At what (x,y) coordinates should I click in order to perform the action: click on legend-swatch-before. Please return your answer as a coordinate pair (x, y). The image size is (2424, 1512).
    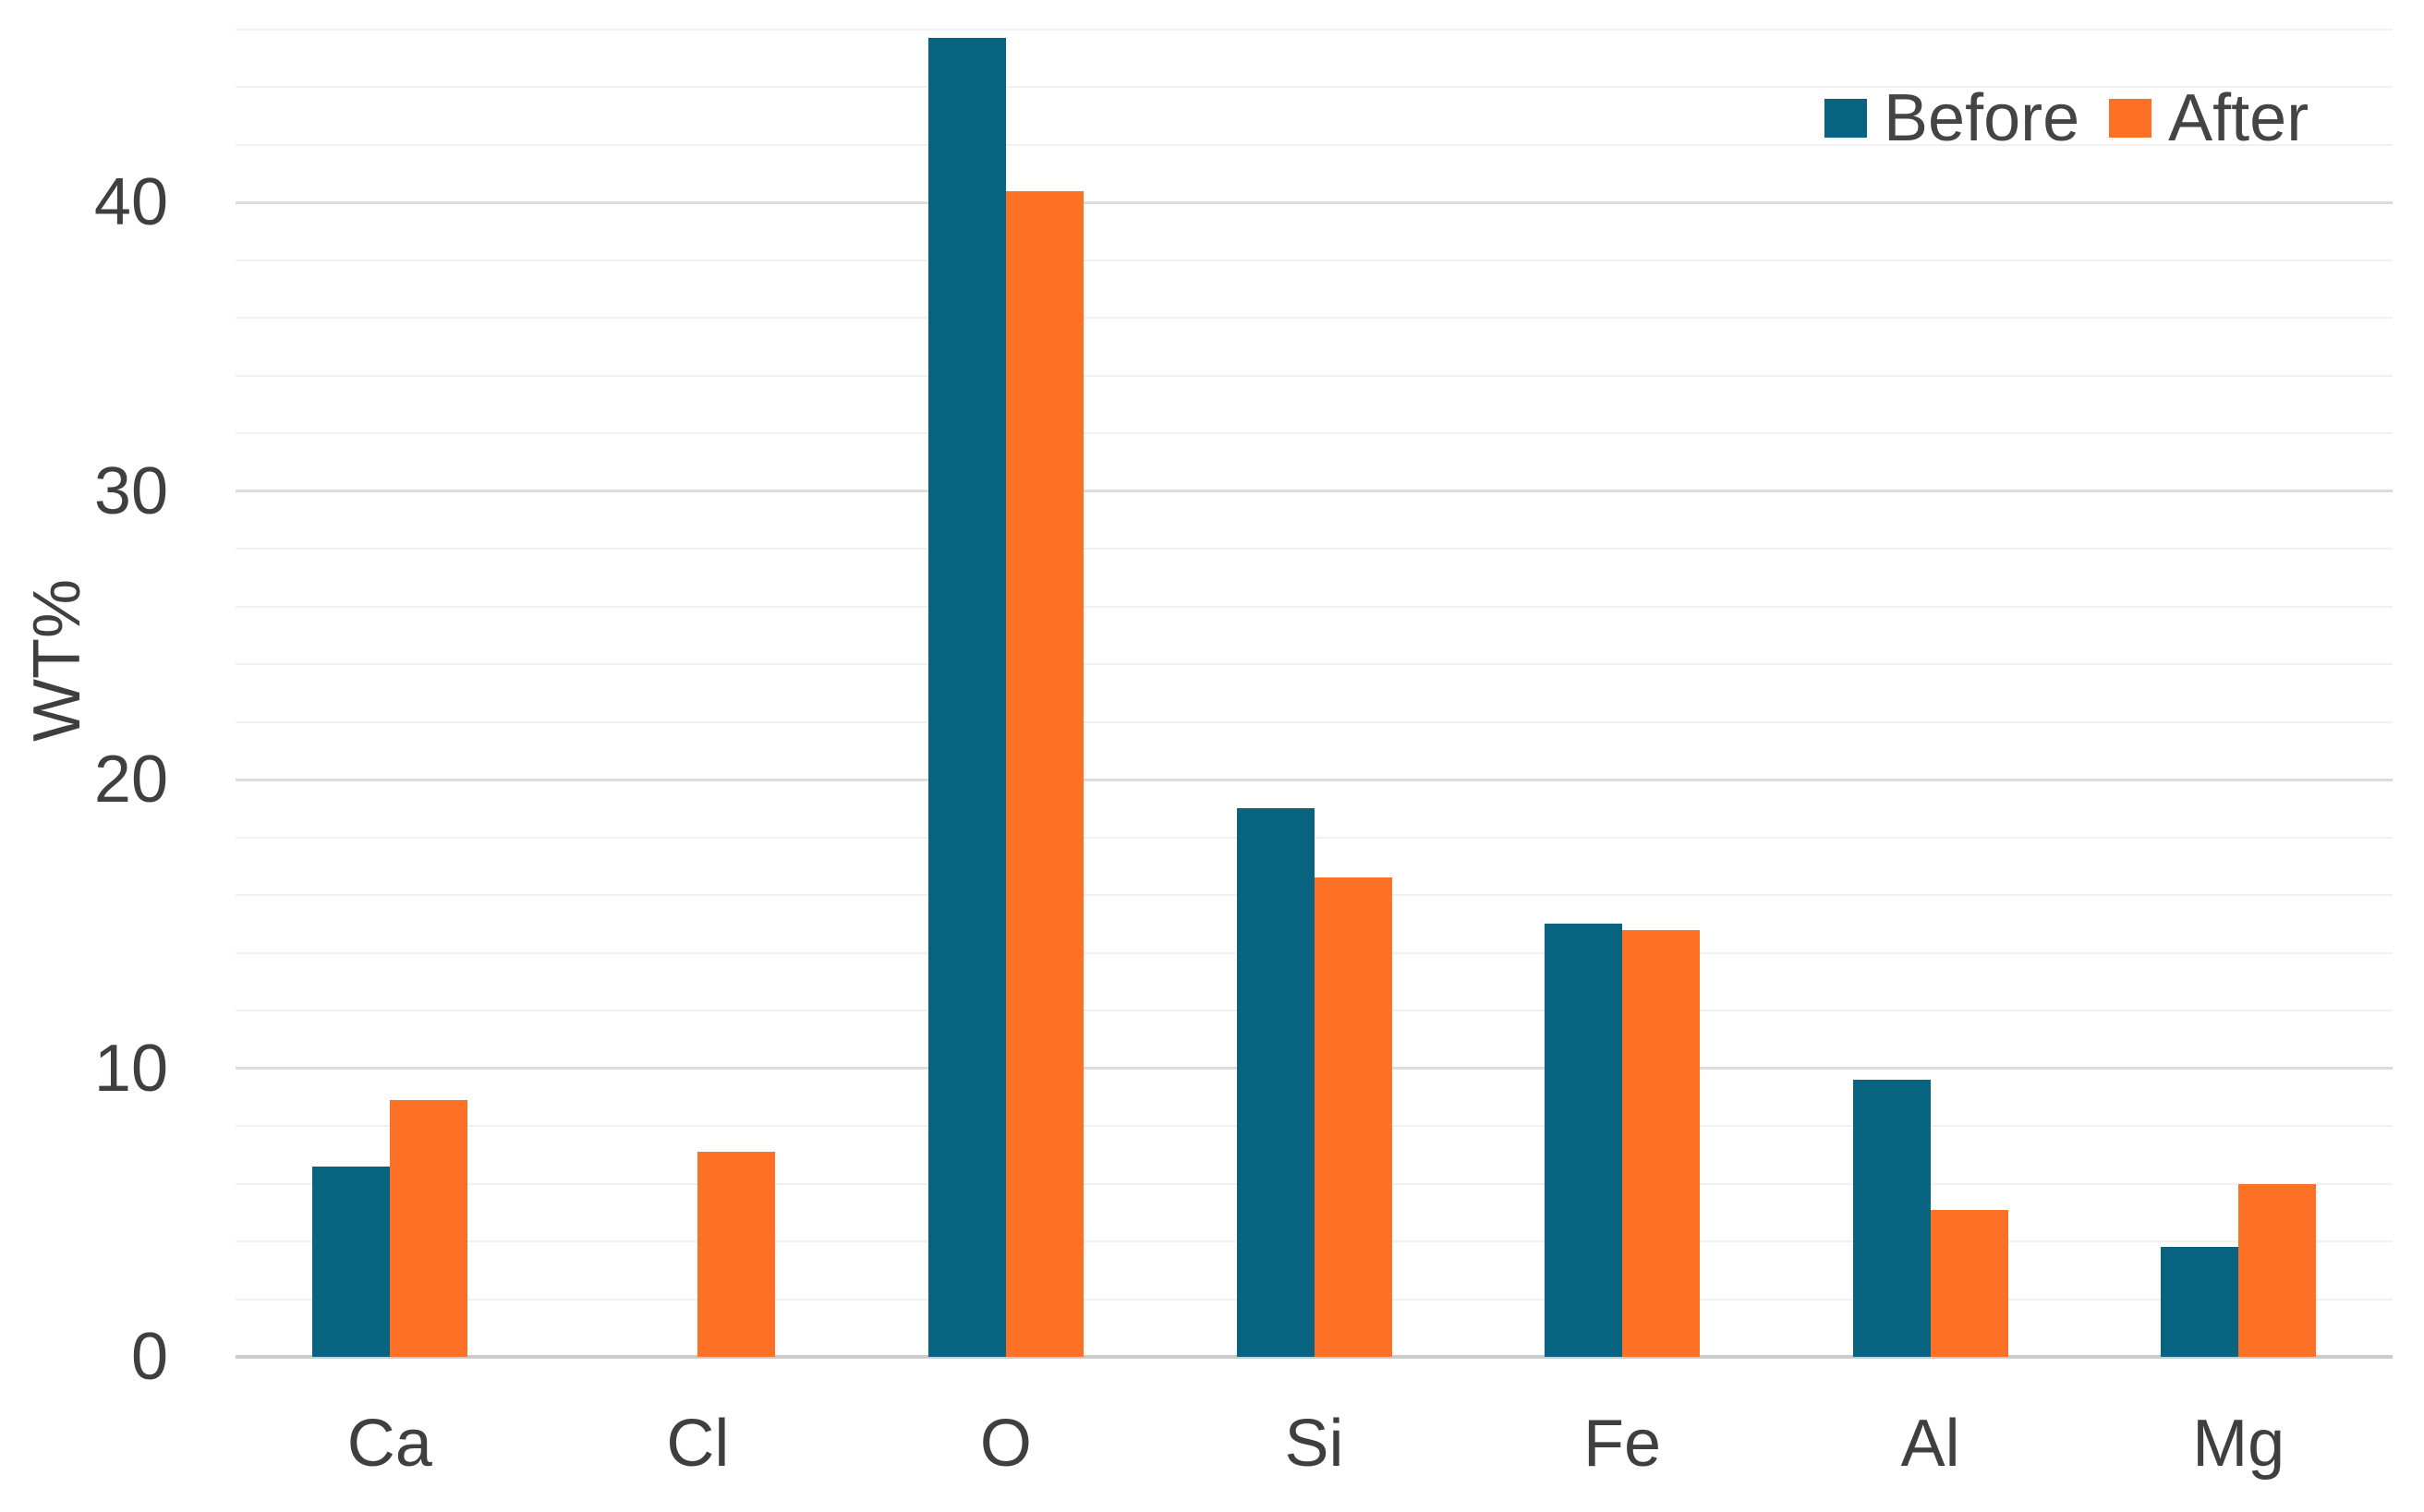
    Looking at the image, I should click on (1845, 118).